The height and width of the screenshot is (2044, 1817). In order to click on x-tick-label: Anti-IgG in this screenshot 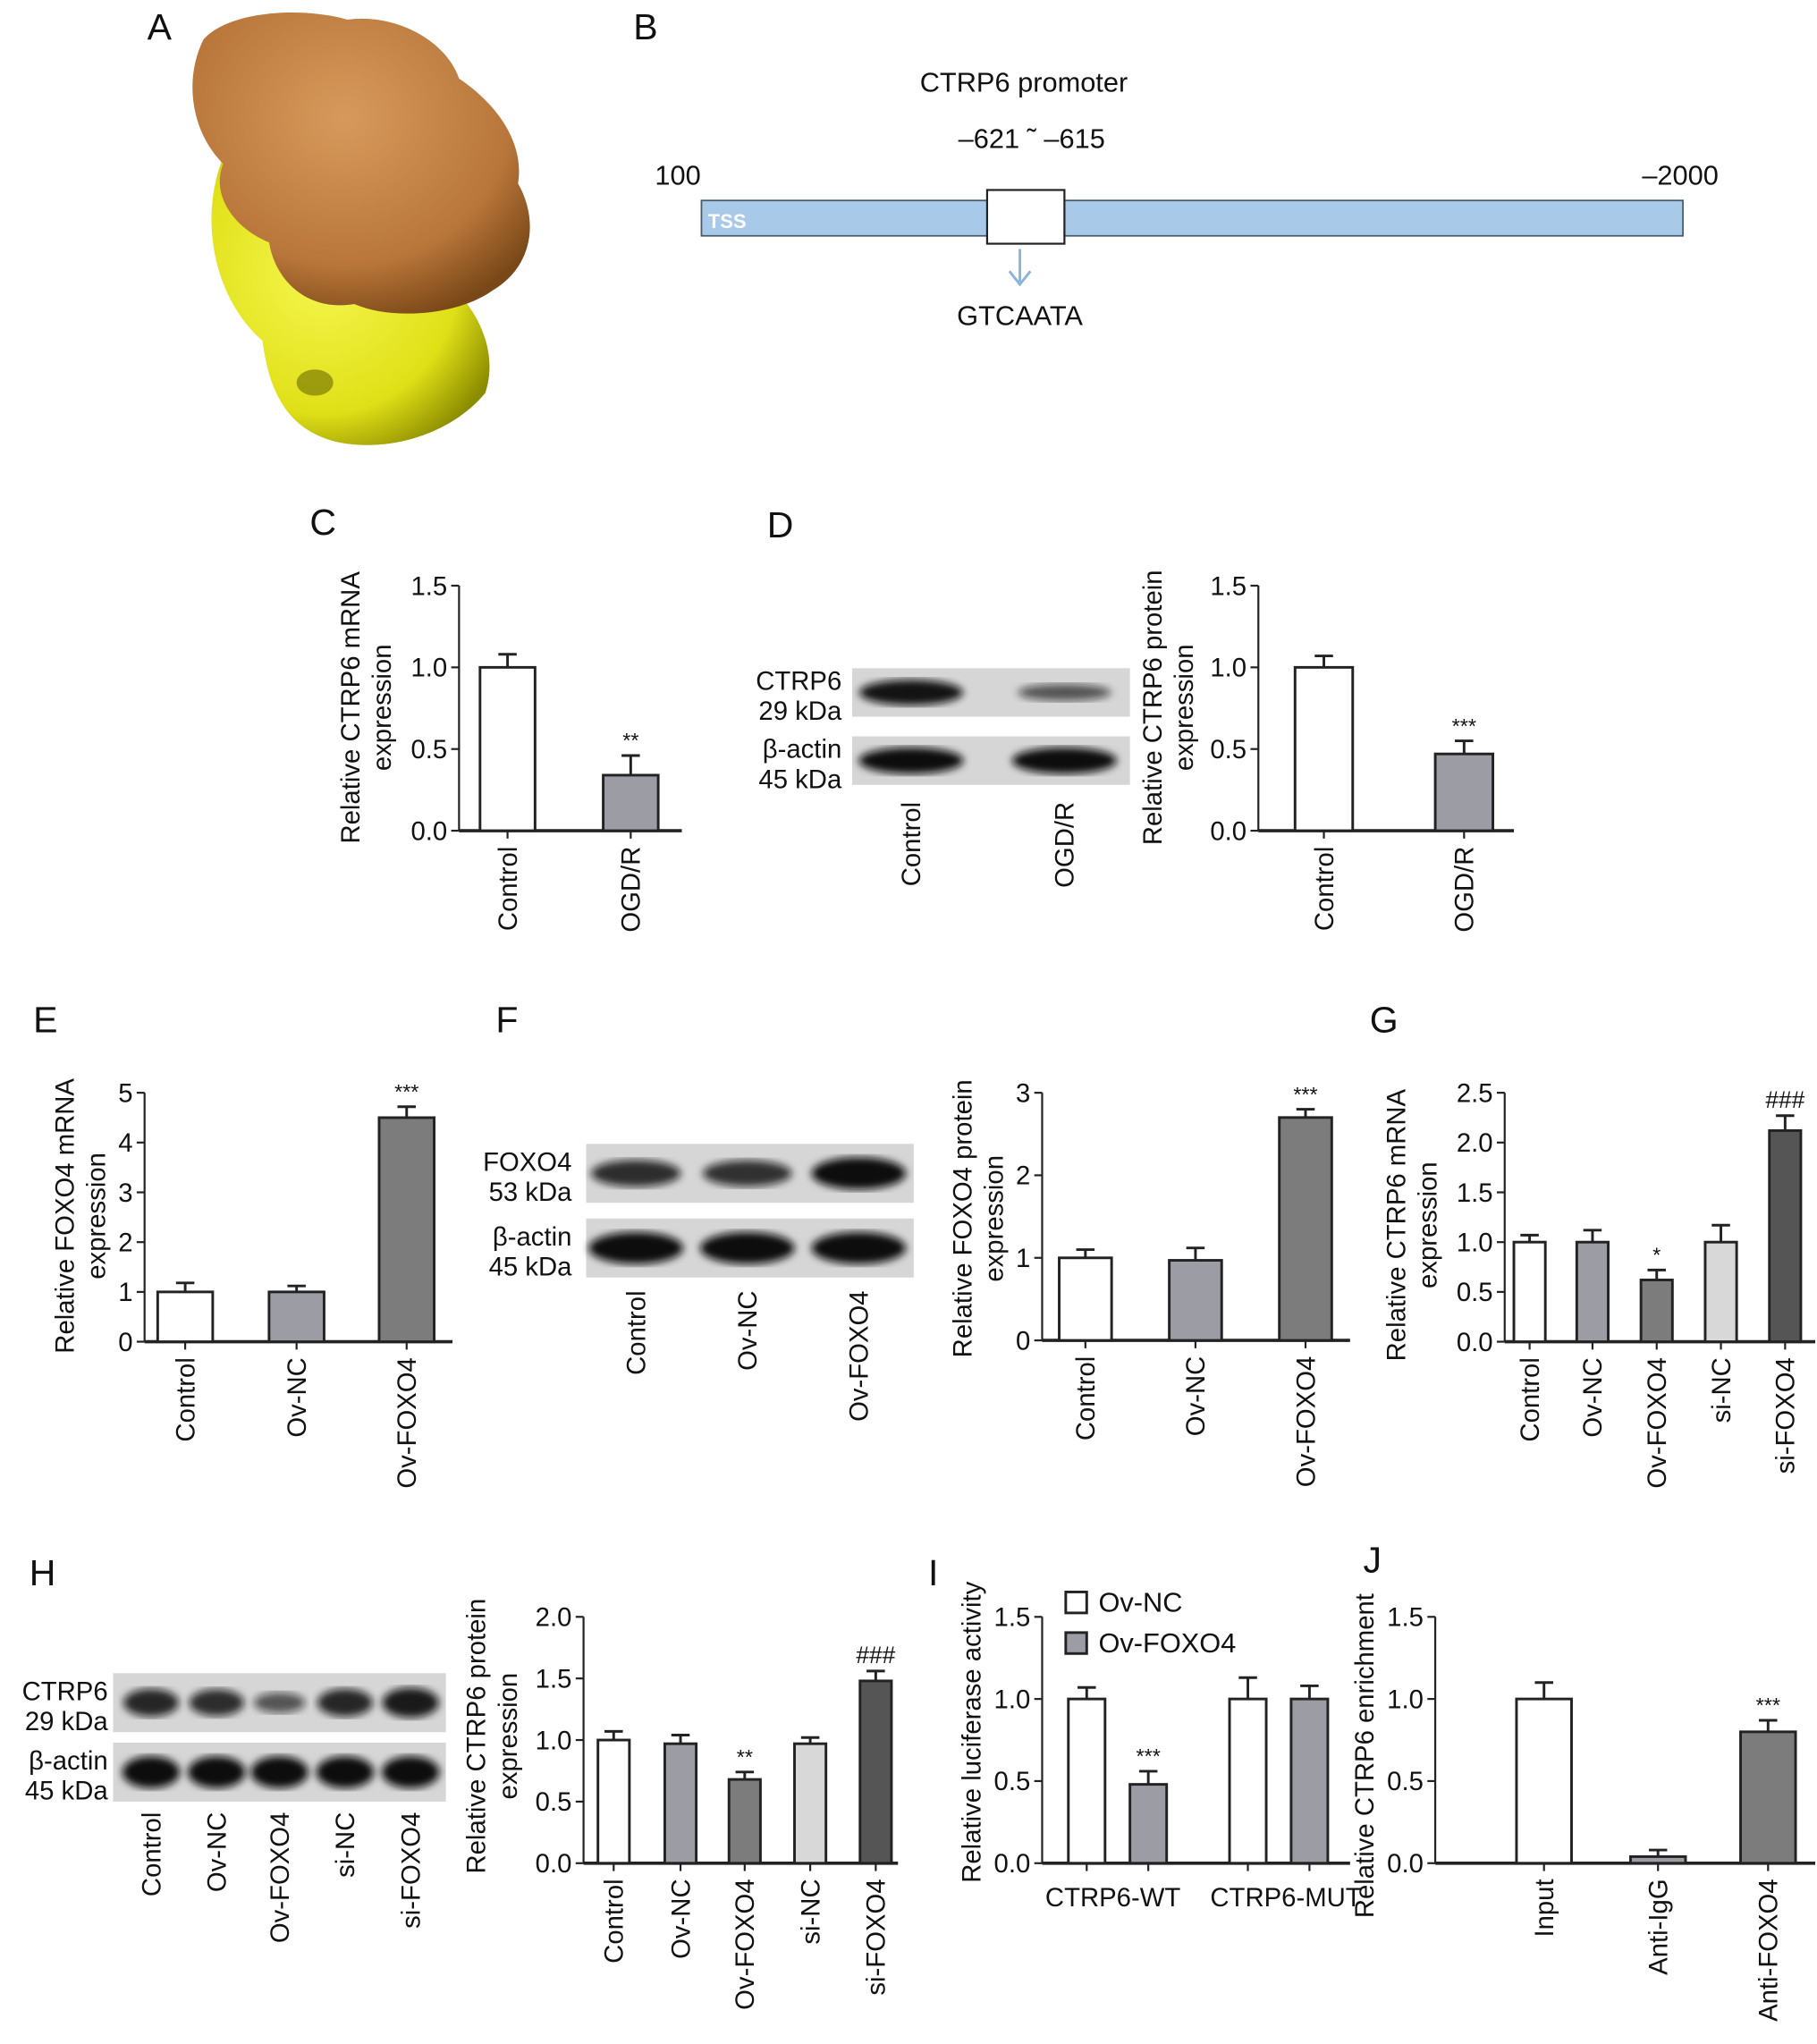, I will do `click(1658, 1926)`.